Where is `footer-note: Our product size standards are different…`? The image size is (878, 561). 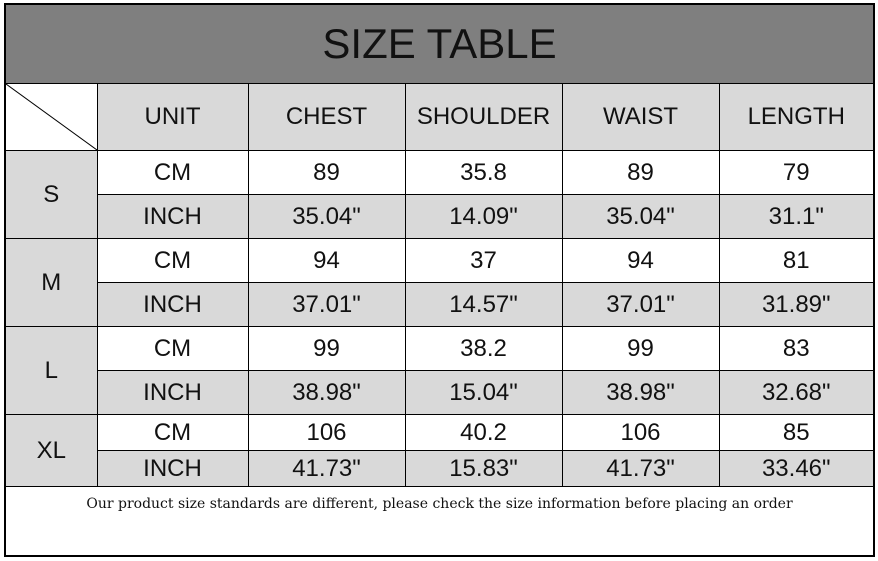
footer-note: Our product size standards are different… is located at coordinates (439, 520).